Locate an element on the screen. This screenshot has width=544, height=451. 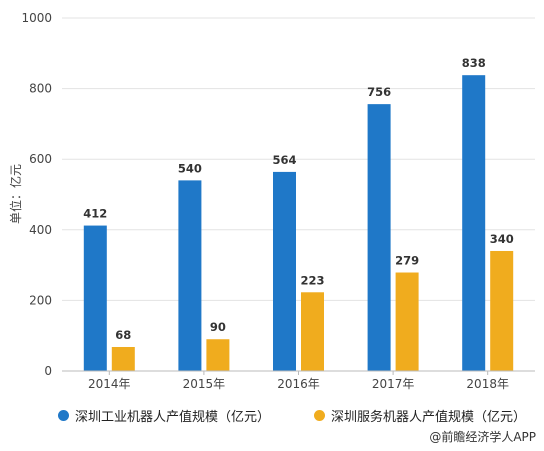
x-tick-label: 2016年 is located at coordinates (298, 384).